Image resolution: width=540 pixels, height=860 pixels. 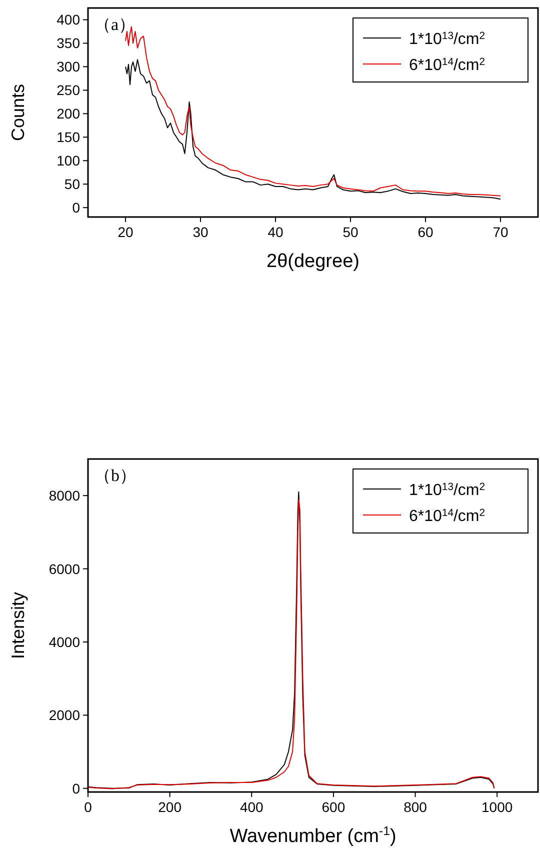 I want to click on x-tick-label: 40, so click(x=276, y=232).